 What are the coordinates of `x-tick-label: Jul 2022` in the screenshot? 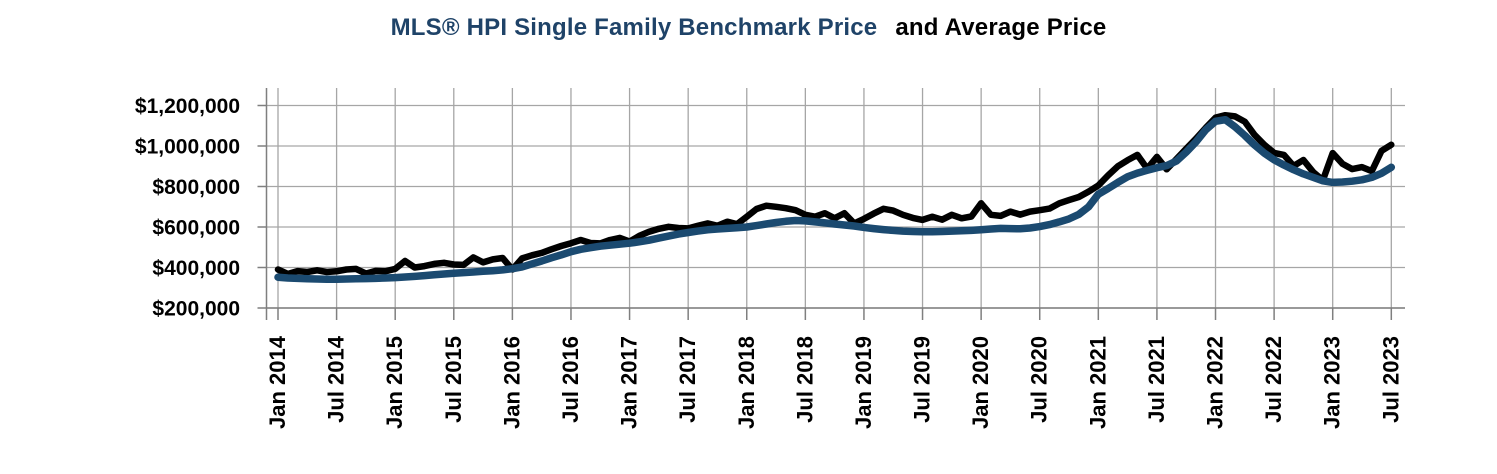 It's located at (1273, 379).